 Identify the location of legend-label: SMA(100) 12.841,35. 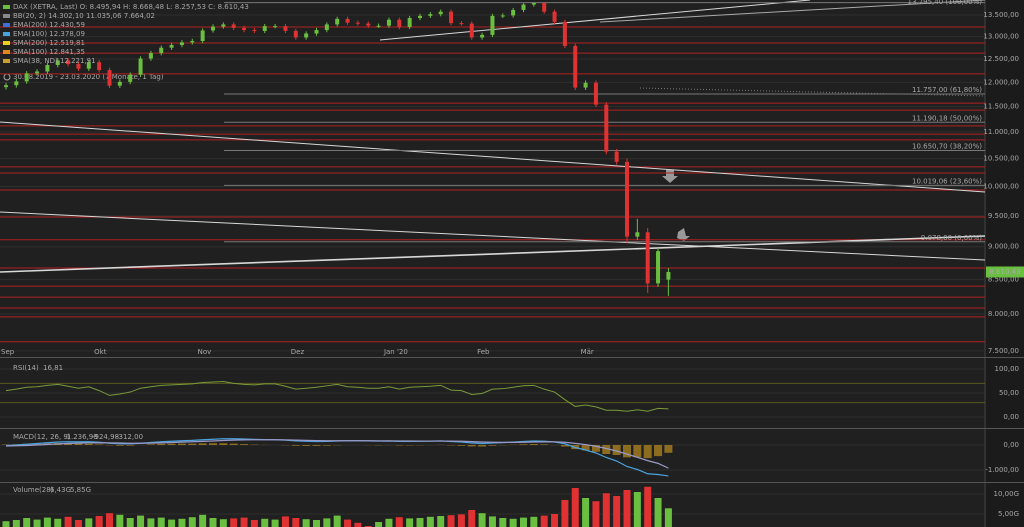
(49, 52).